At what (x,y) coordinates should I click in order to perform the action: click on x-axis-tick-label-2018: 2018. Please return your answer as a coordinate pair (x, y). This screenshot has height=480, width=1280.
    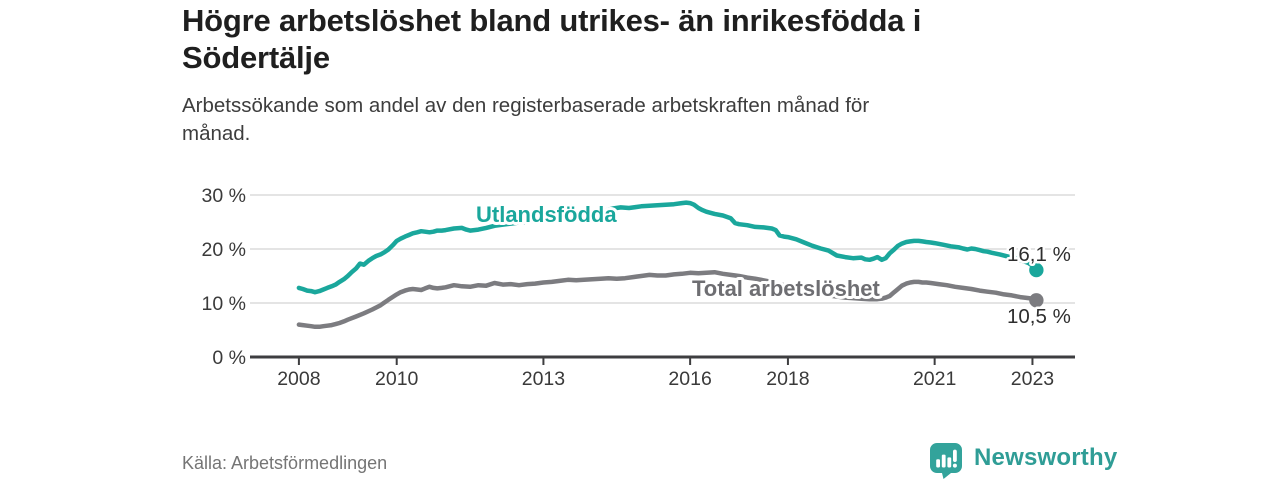
    Looking at the image, I should click on (787, 379).